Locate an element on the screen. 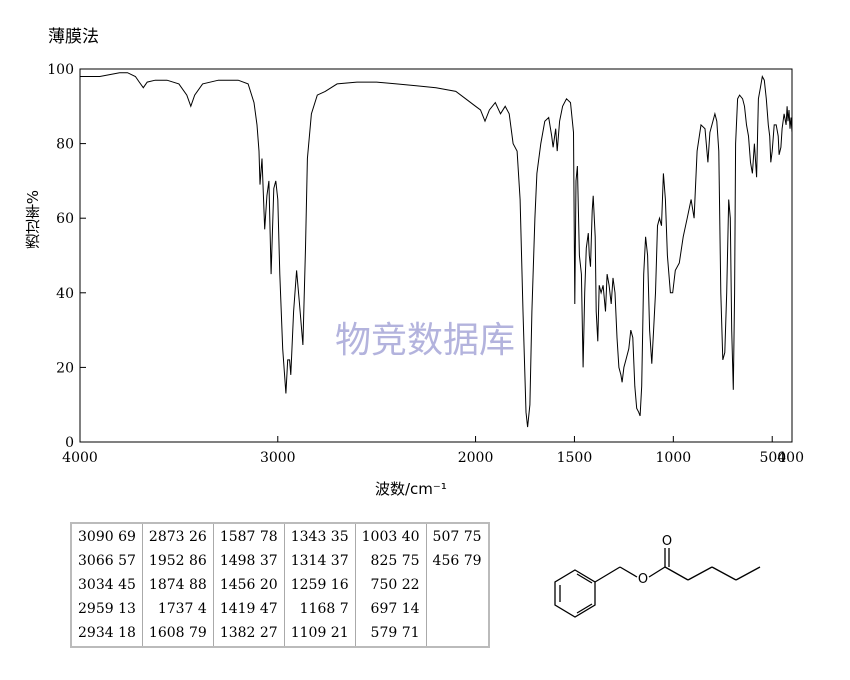 The image size is (850, 680). x-tick-label: 4000 is located at coordinates (80, 458).